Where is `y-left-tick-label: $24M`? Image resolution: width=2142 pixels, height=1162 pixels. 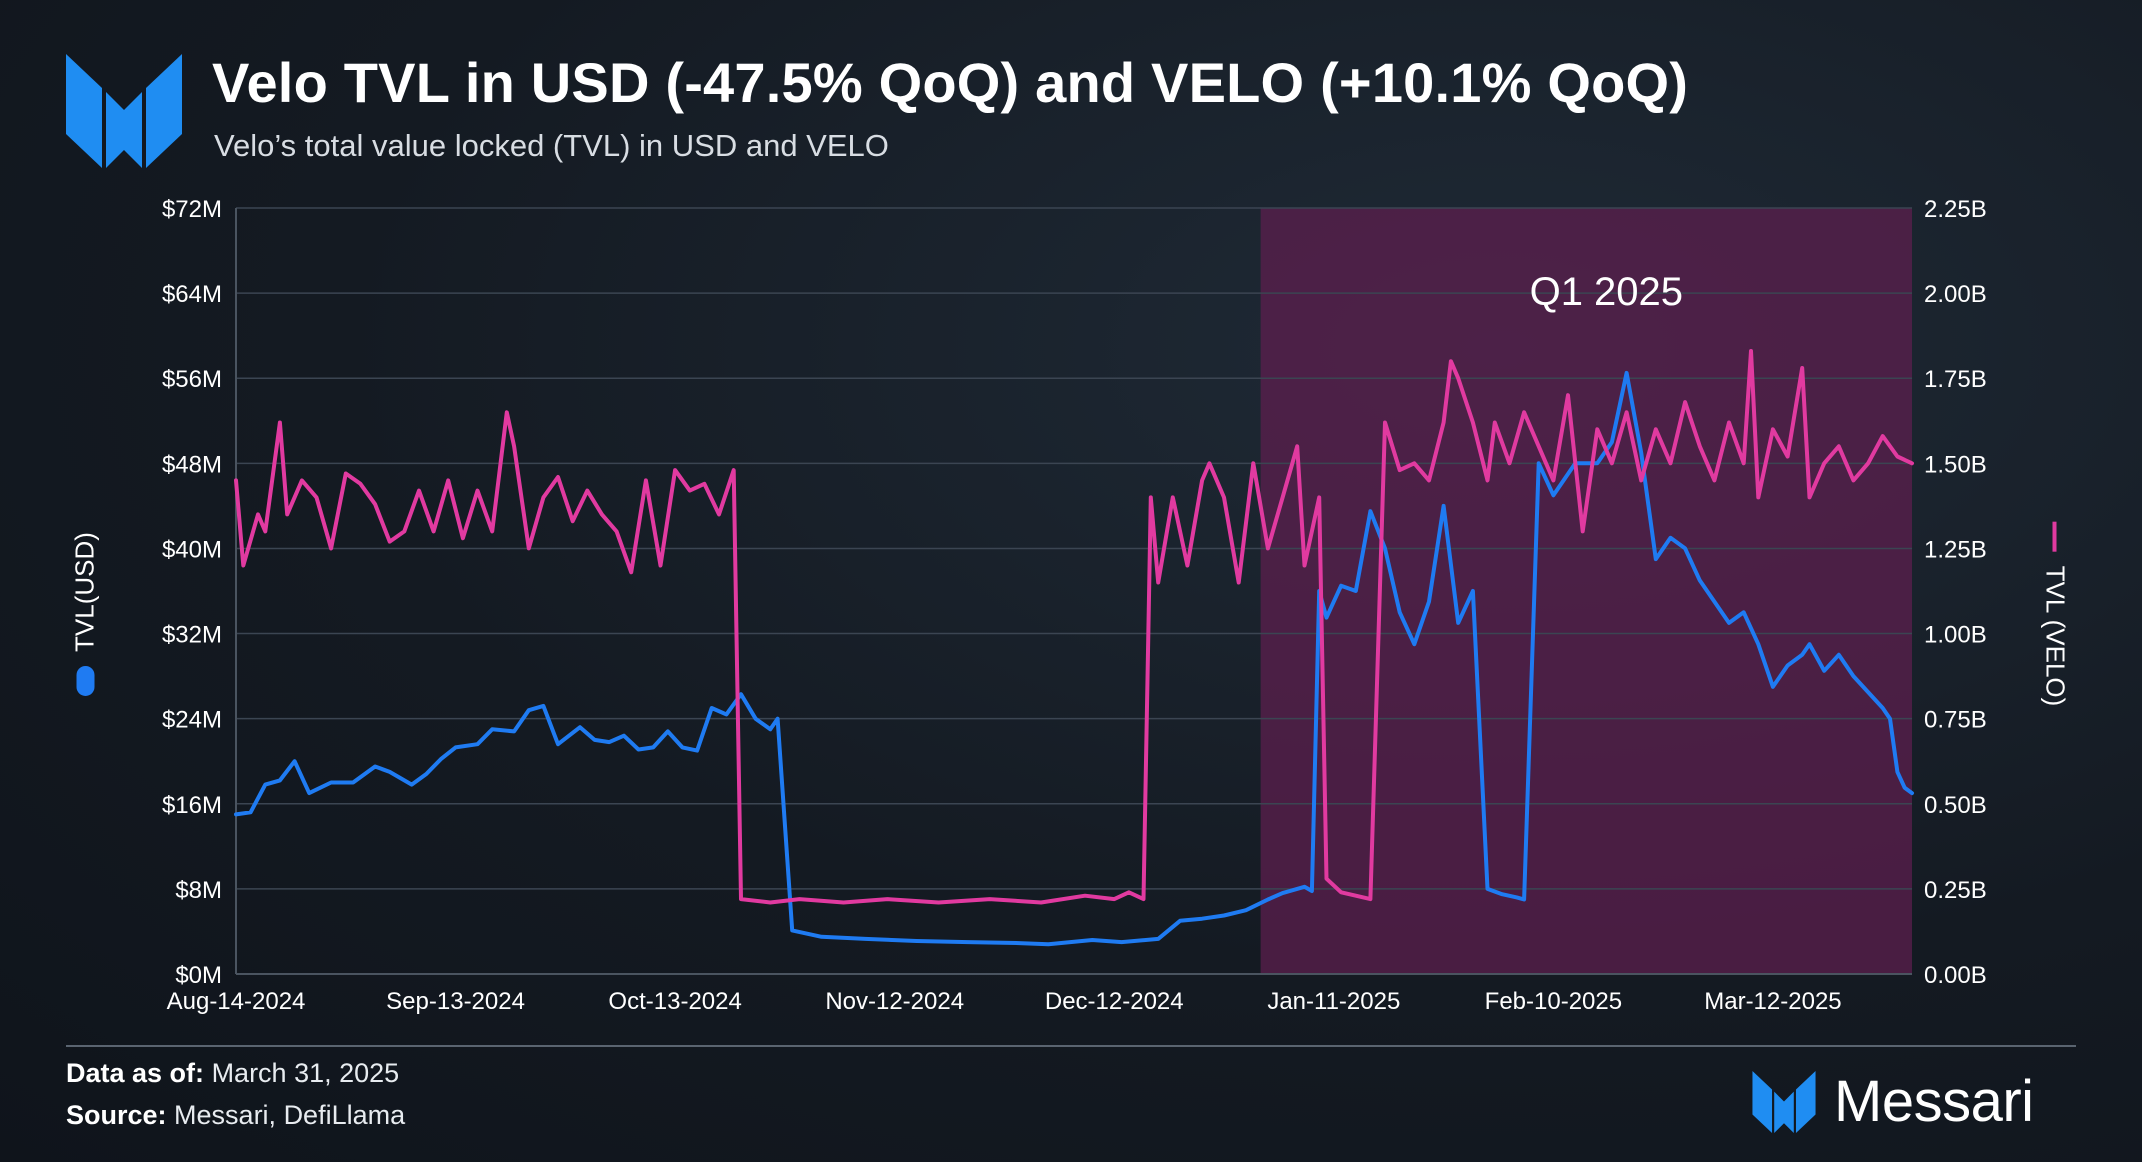 y-left-tick-label: $24M is located at coordinates (192, 720).